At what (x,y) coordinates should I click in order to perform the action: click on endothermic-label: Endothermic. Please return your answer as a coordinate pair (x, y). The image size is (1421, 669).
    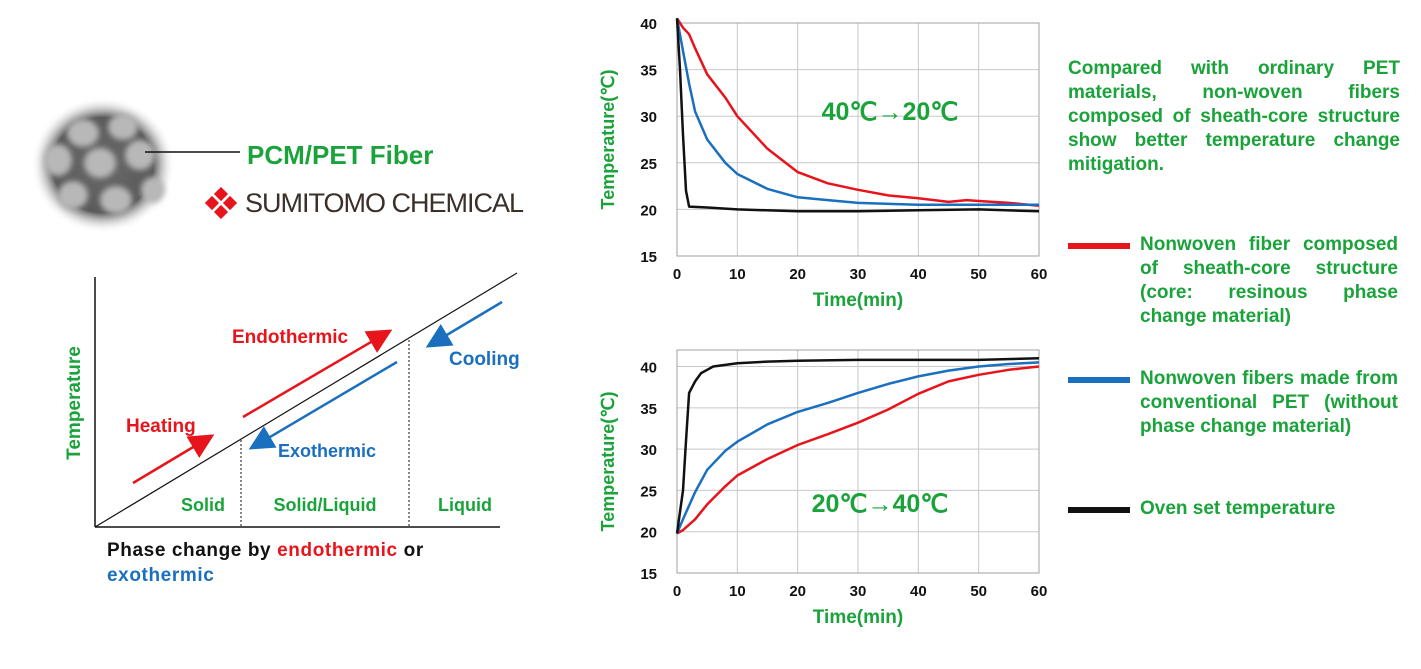
    Looking at the image, I should click on (290, 337).